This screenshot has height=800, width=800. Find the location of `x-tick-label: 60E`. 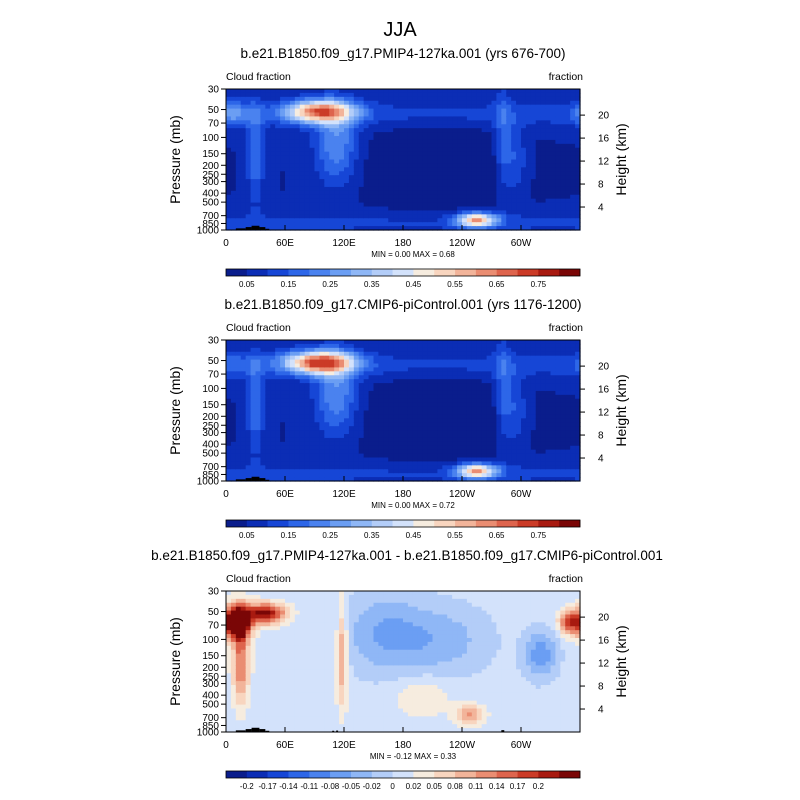

x-tick-label: 60E is located at coordinates (285, 243).